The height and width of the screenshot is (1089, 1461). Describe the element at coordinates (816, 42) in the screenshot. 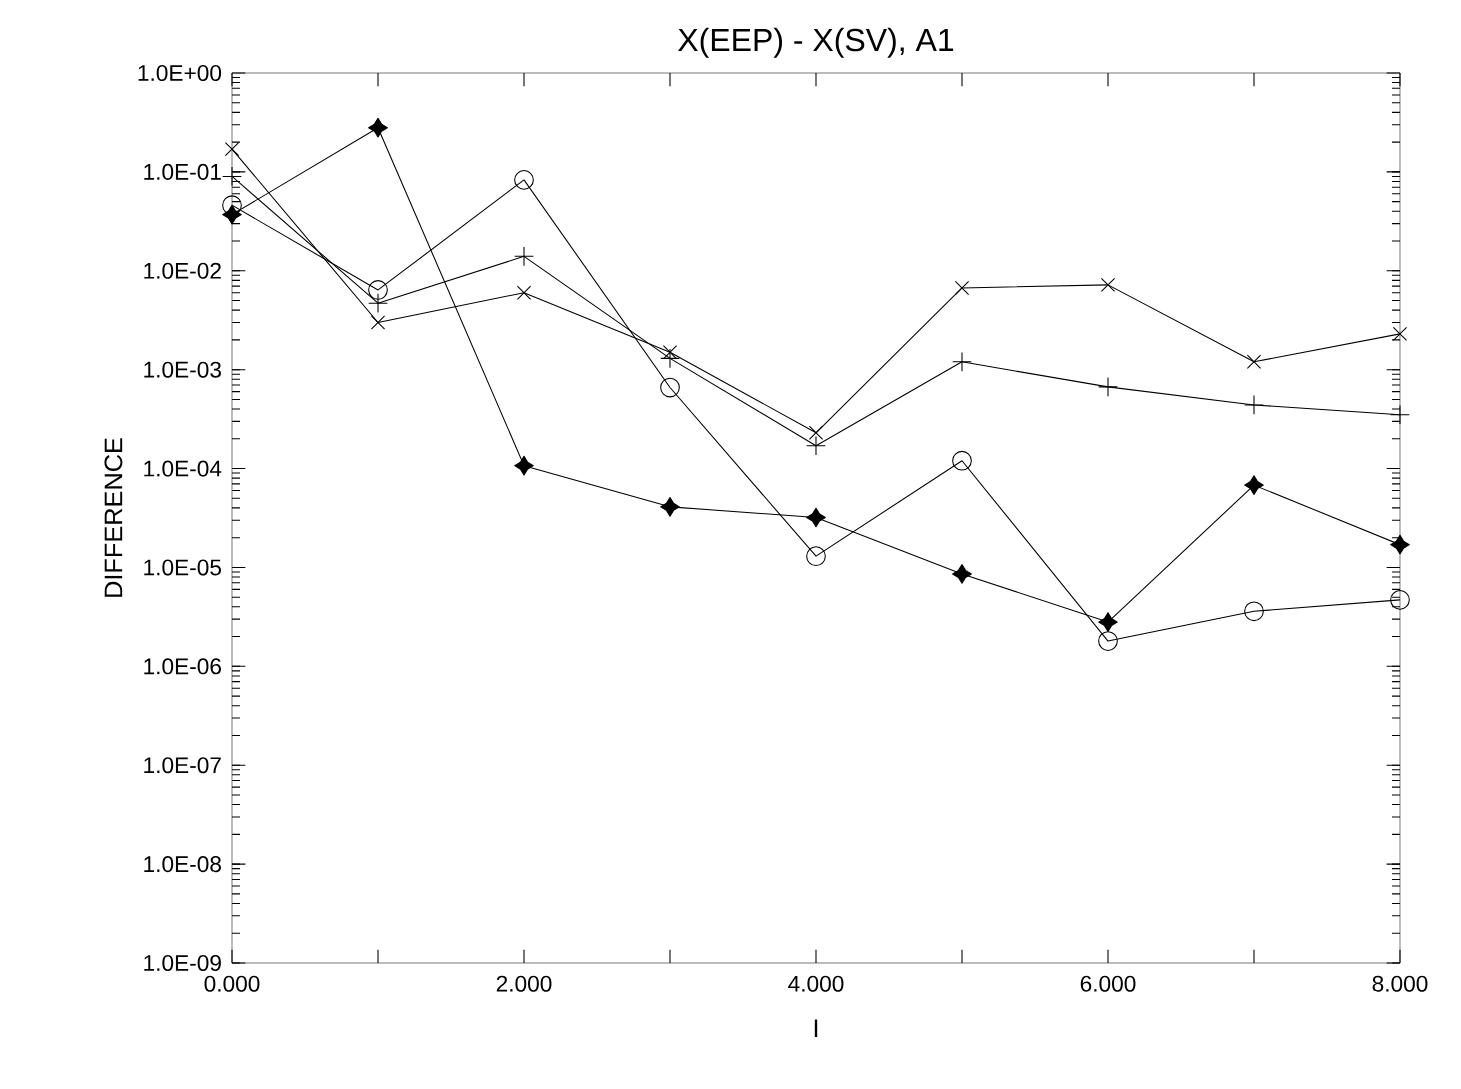

I see `chart-title: X(EEP) - X(SV), A1` at that location.